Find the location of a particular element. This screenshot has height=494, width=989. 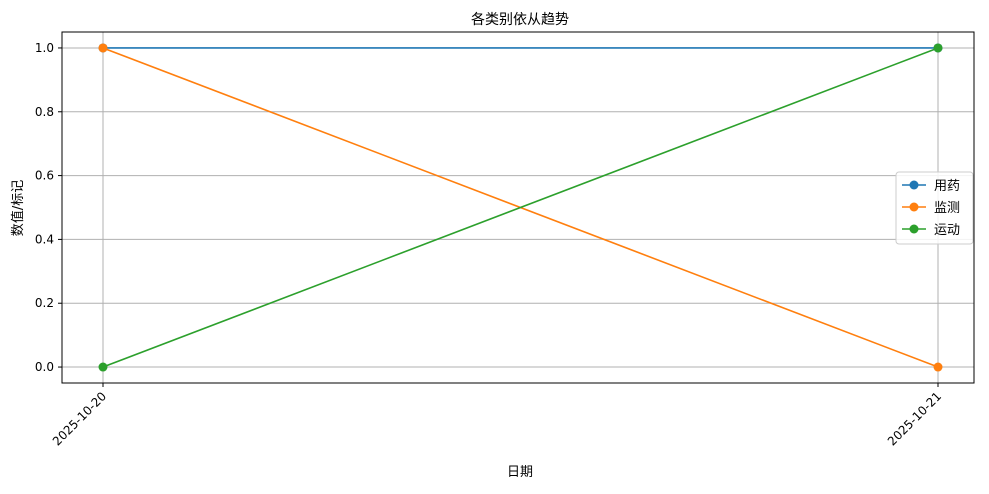

legend-label: 用药 is located at coordinates (947, 186).